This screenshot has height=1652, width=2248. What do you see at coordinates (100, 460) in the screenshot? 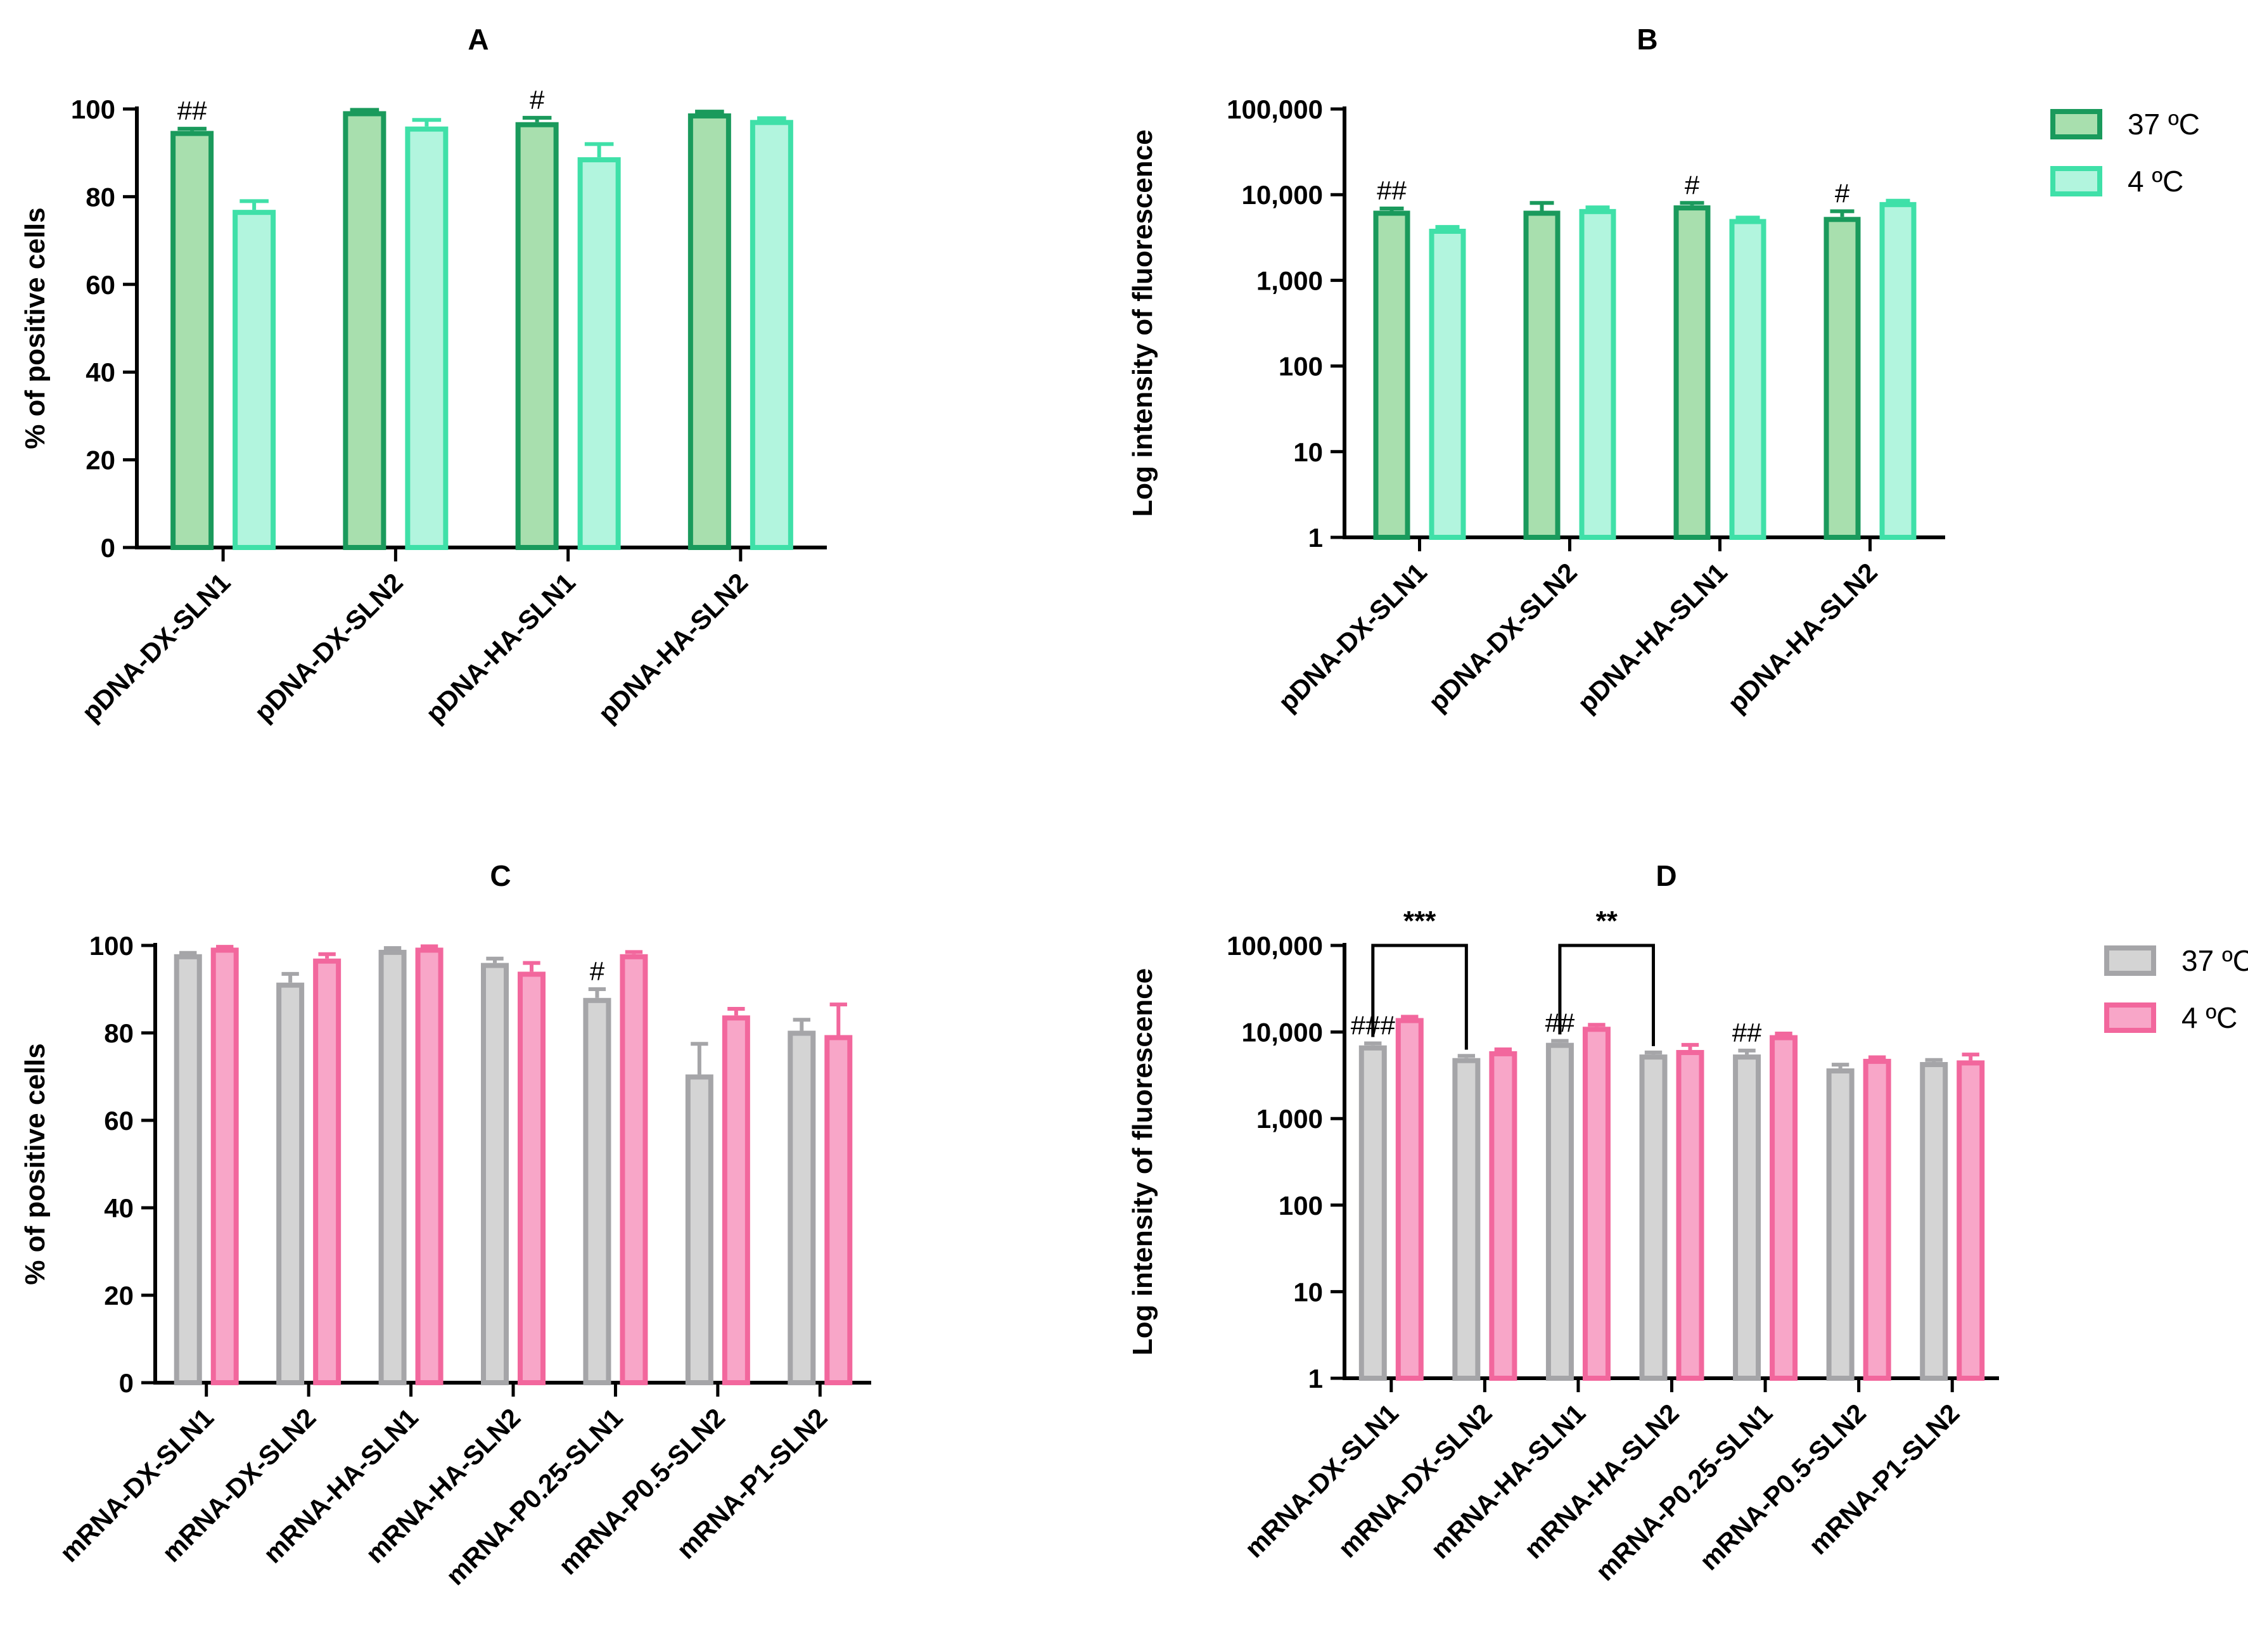
I see `y-tick-label: 20` at bounding box center [100, 460].